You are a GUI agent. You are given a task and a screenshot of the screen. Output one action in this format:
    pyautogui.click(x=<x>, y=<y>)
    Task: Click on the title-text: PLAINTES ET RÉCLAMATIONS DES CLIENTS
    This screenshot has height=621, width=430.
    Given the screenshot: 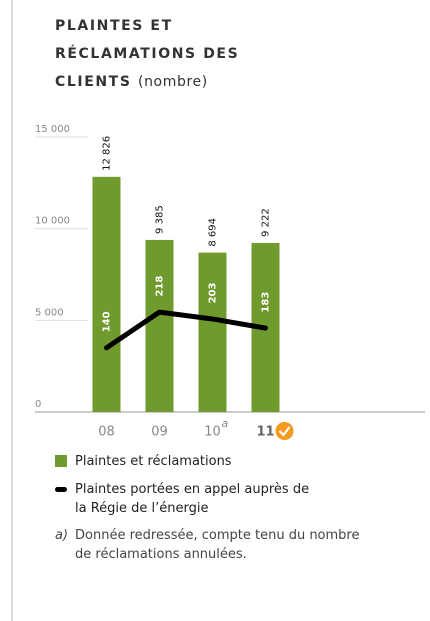 What is the action you would take?
    pyautogui.click(x=147, y=54)
    